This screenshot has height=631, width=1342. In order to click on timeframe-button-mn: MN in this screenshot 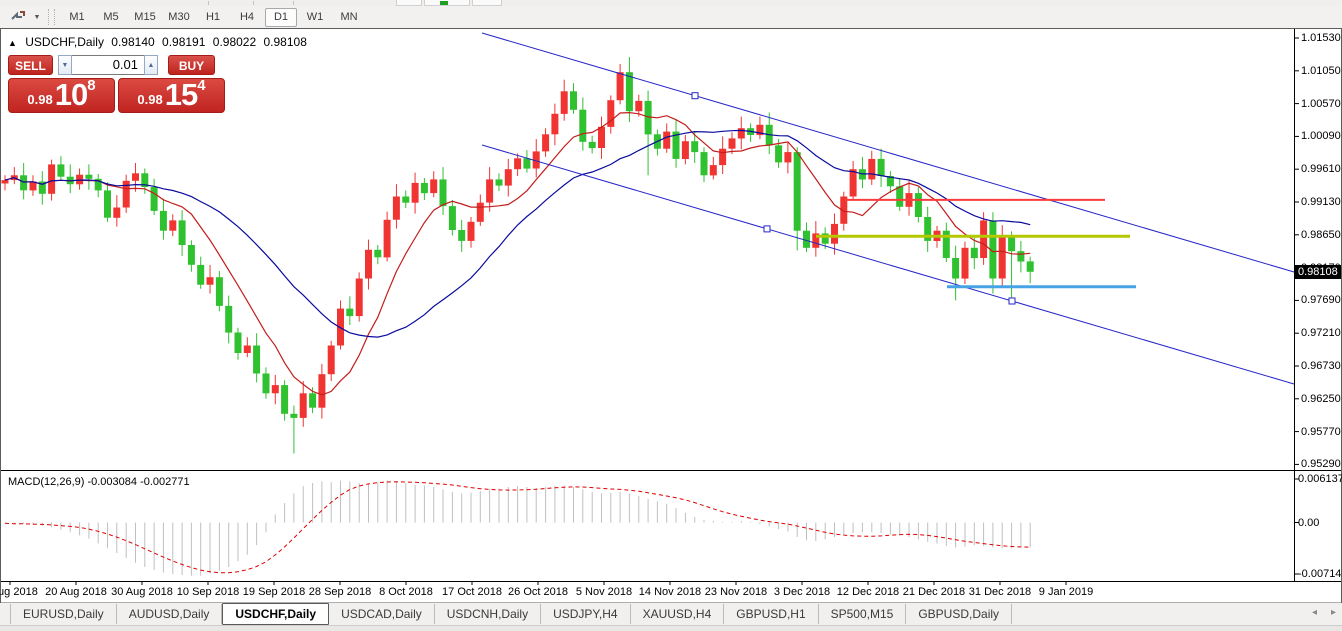, I will do `click(349, 16)`.